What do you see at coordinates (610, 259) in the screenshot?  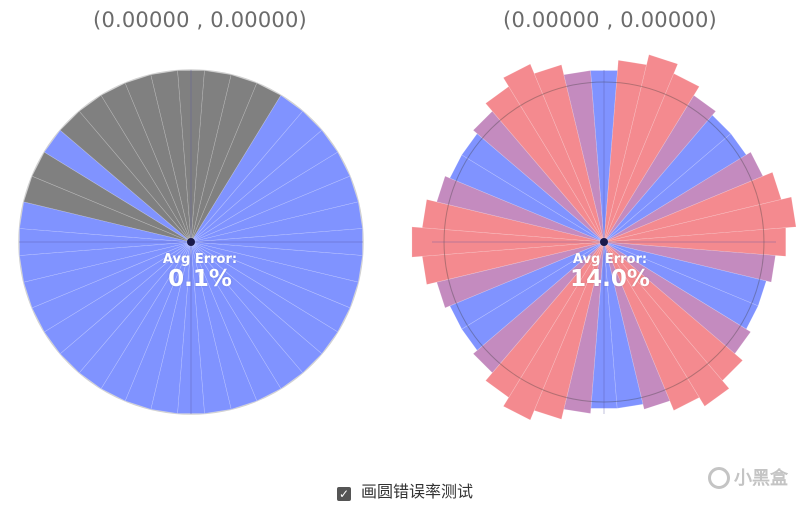 I see `right-error-title: Avg Error:` at bounding box center [610, 259].